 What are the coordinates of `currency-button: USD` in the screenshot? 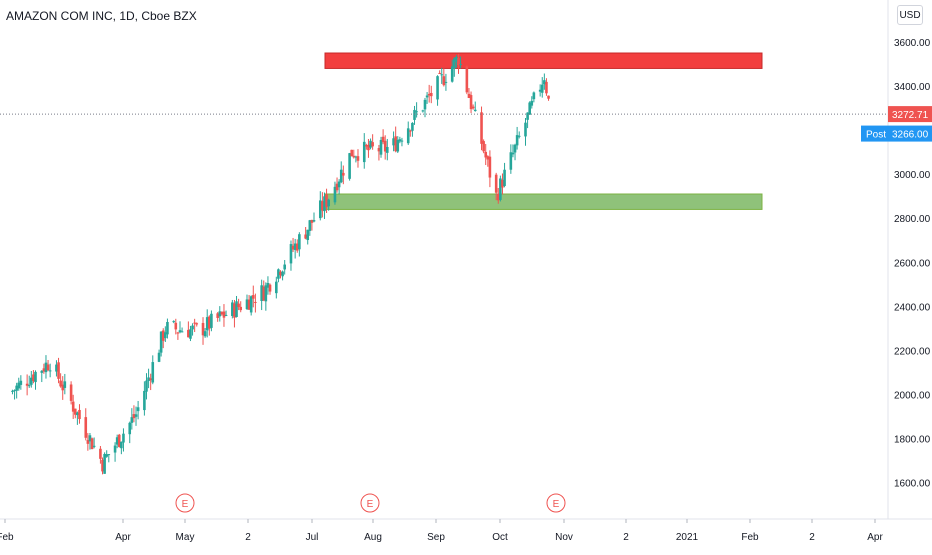 It's located at (910, 15).